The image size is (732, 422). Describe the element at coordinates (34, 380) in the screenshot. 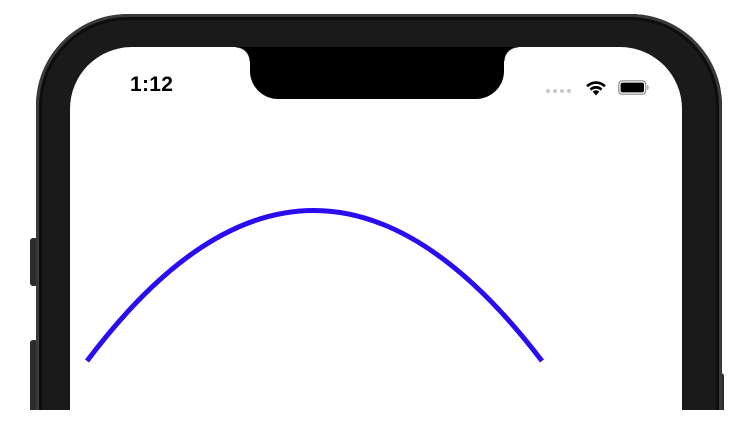

I see `volume-down-button` at that location.